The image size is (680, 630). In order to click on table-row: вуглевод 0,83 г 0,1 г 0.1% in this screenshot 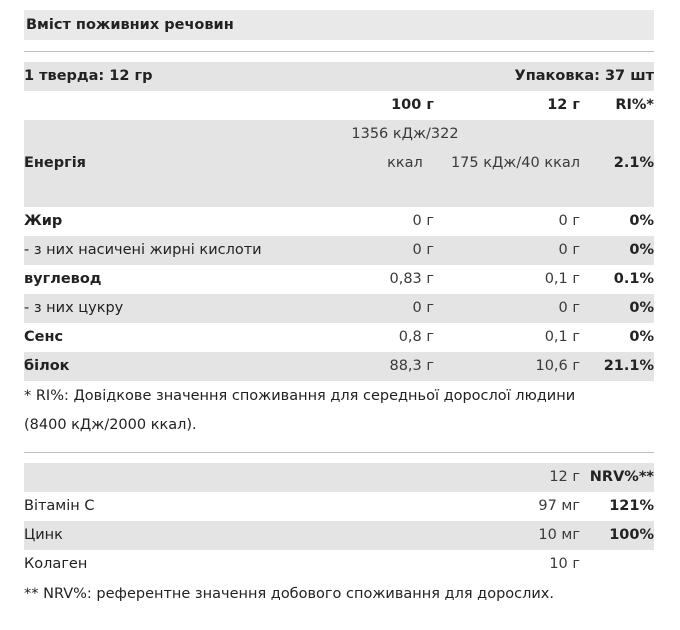, I will do `click(339, 279)`.